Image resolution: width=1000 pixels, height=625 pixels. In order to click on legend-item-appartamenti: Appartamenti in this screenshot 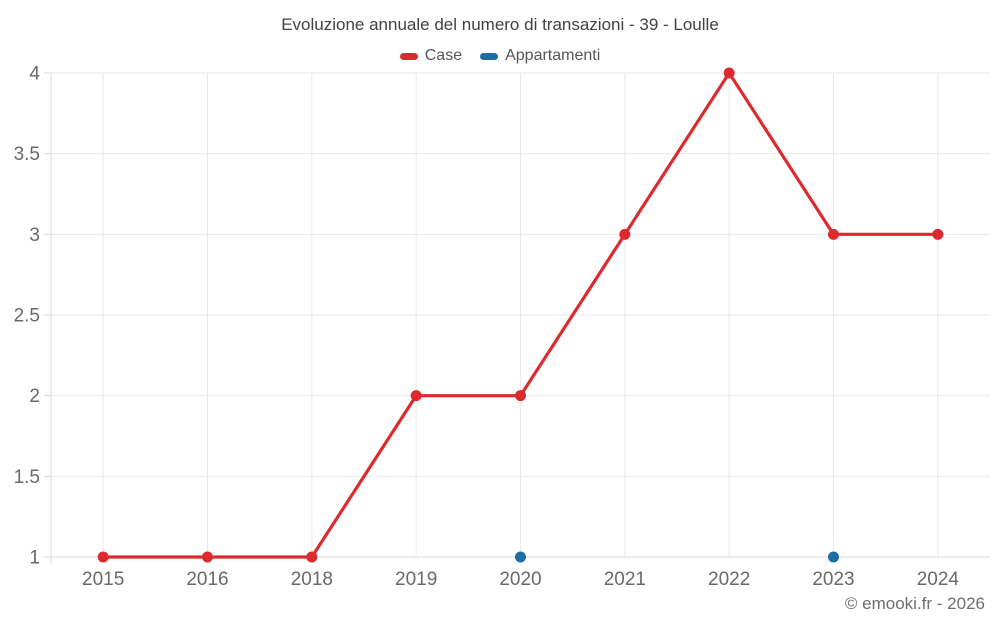, I will do `click(540, 56)`.